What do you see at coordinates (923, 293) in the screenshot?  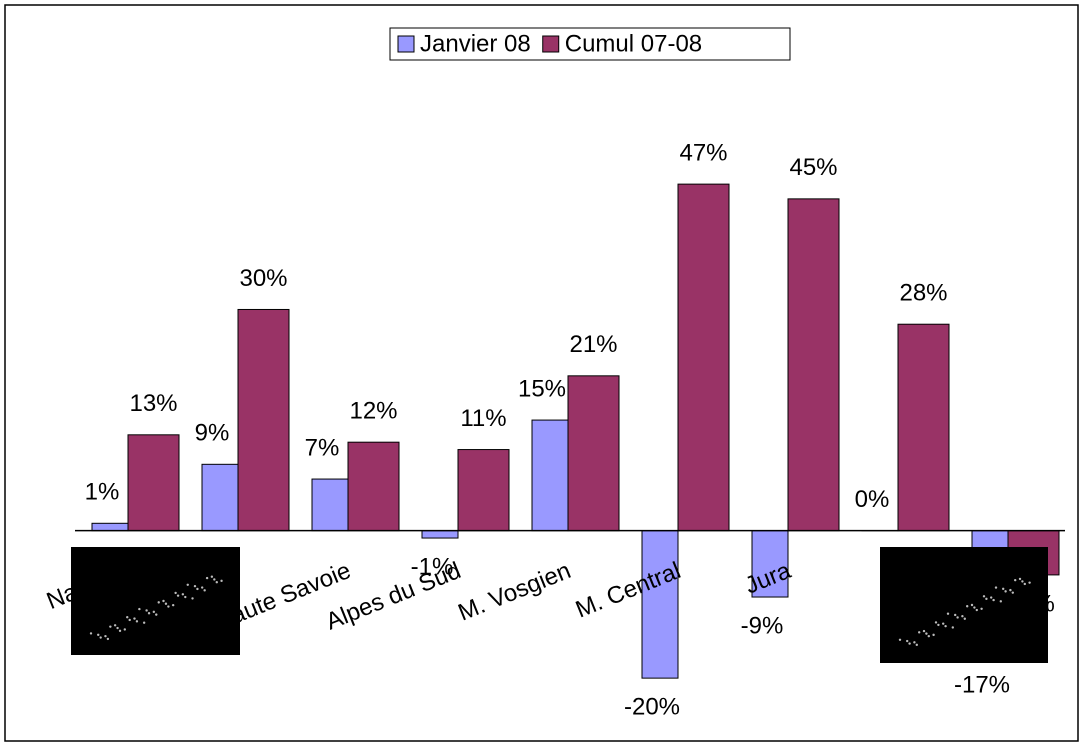 I see `data-label: 28%` at bounding box center [923, 293].